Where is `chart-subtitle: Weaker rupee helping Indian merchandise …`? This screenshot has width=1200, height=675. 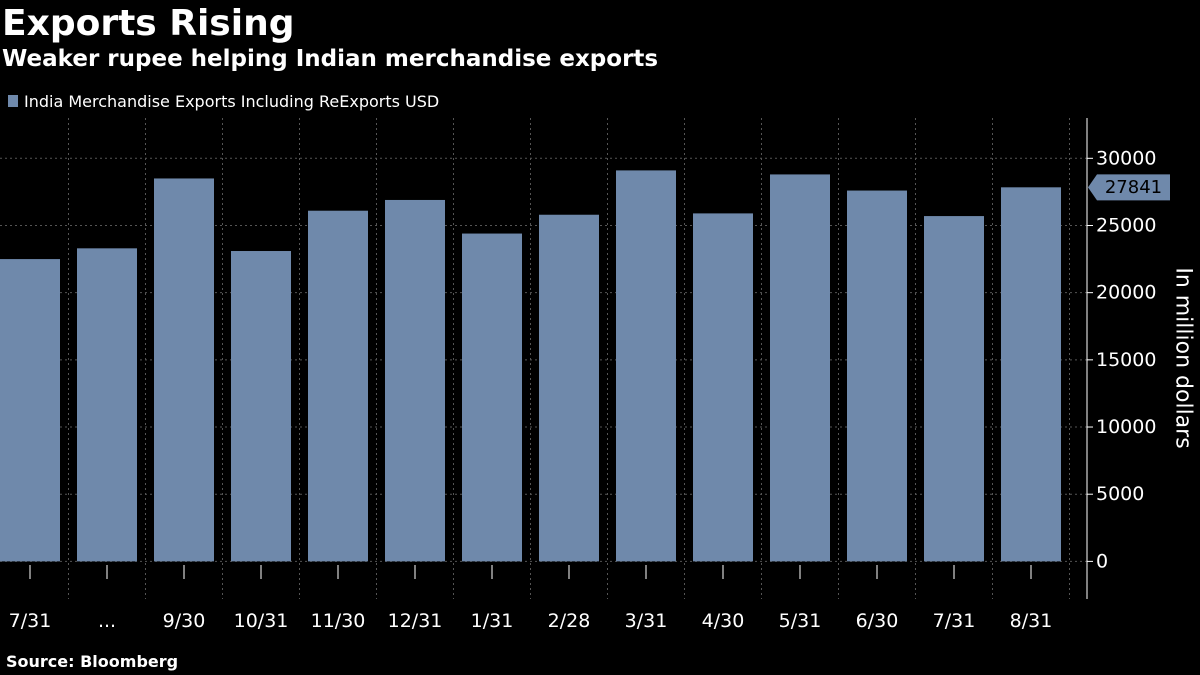 chart-subtitle: Weaker rupee helping Indian merchandise … is located at coordinates (330, 59).